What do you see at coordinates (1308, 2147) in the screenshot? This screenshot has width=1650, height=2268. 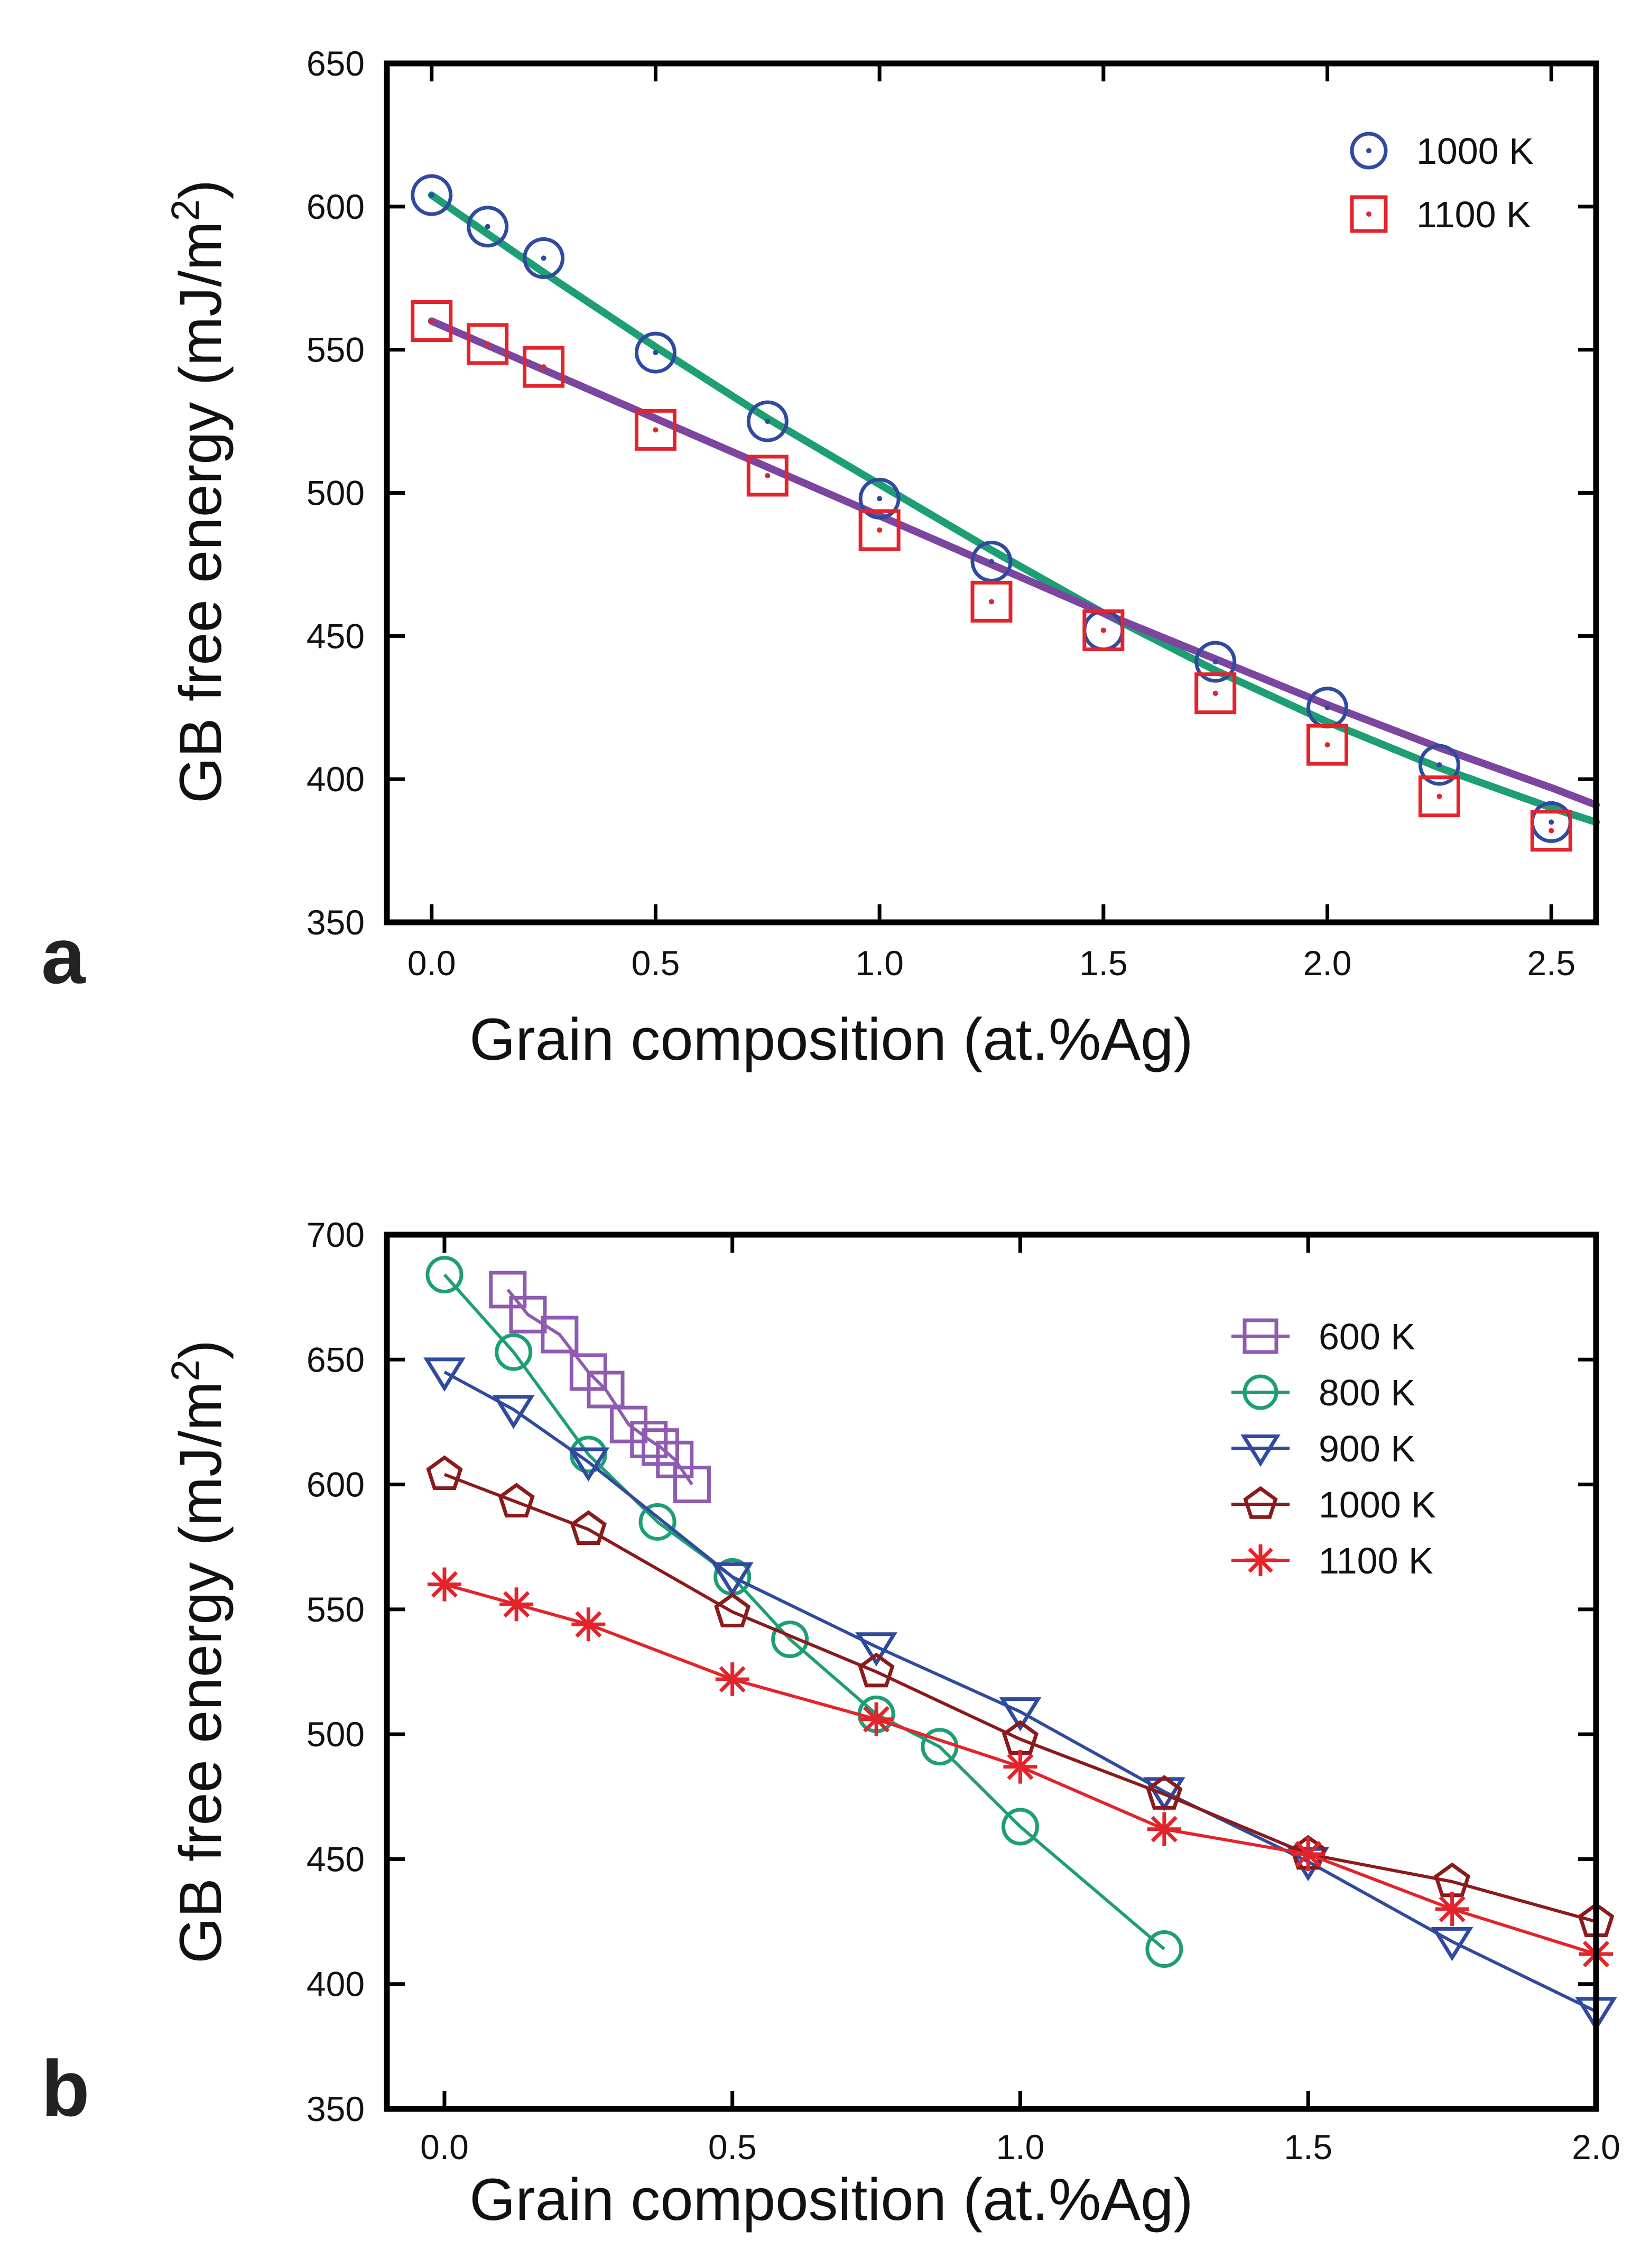 I see `panel-b-x-tick-label: 1.5` at bounding box center [1308, 2147].